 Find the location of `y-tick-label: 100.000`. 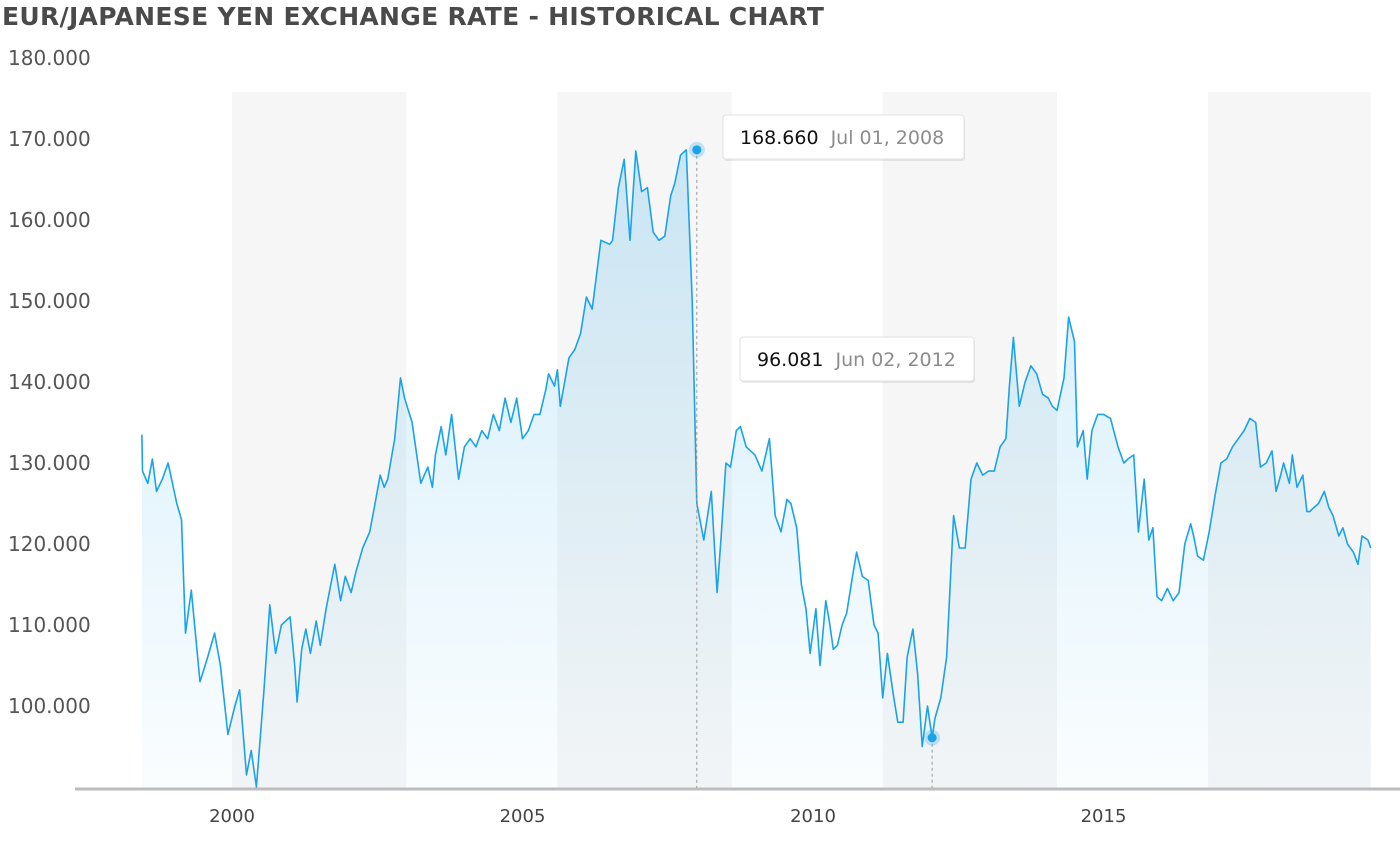

y-tick-label: 100.000 is located at coordinates (49, 706).